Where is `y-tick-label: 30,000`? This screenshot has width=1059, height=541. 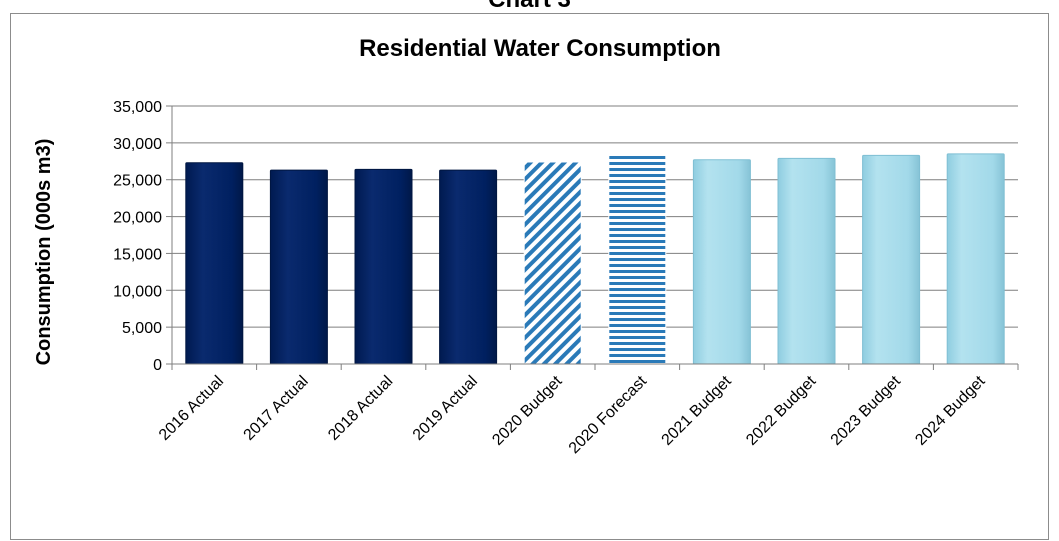
y-tick-label: 30,000 is located at coordinates (137, 144).